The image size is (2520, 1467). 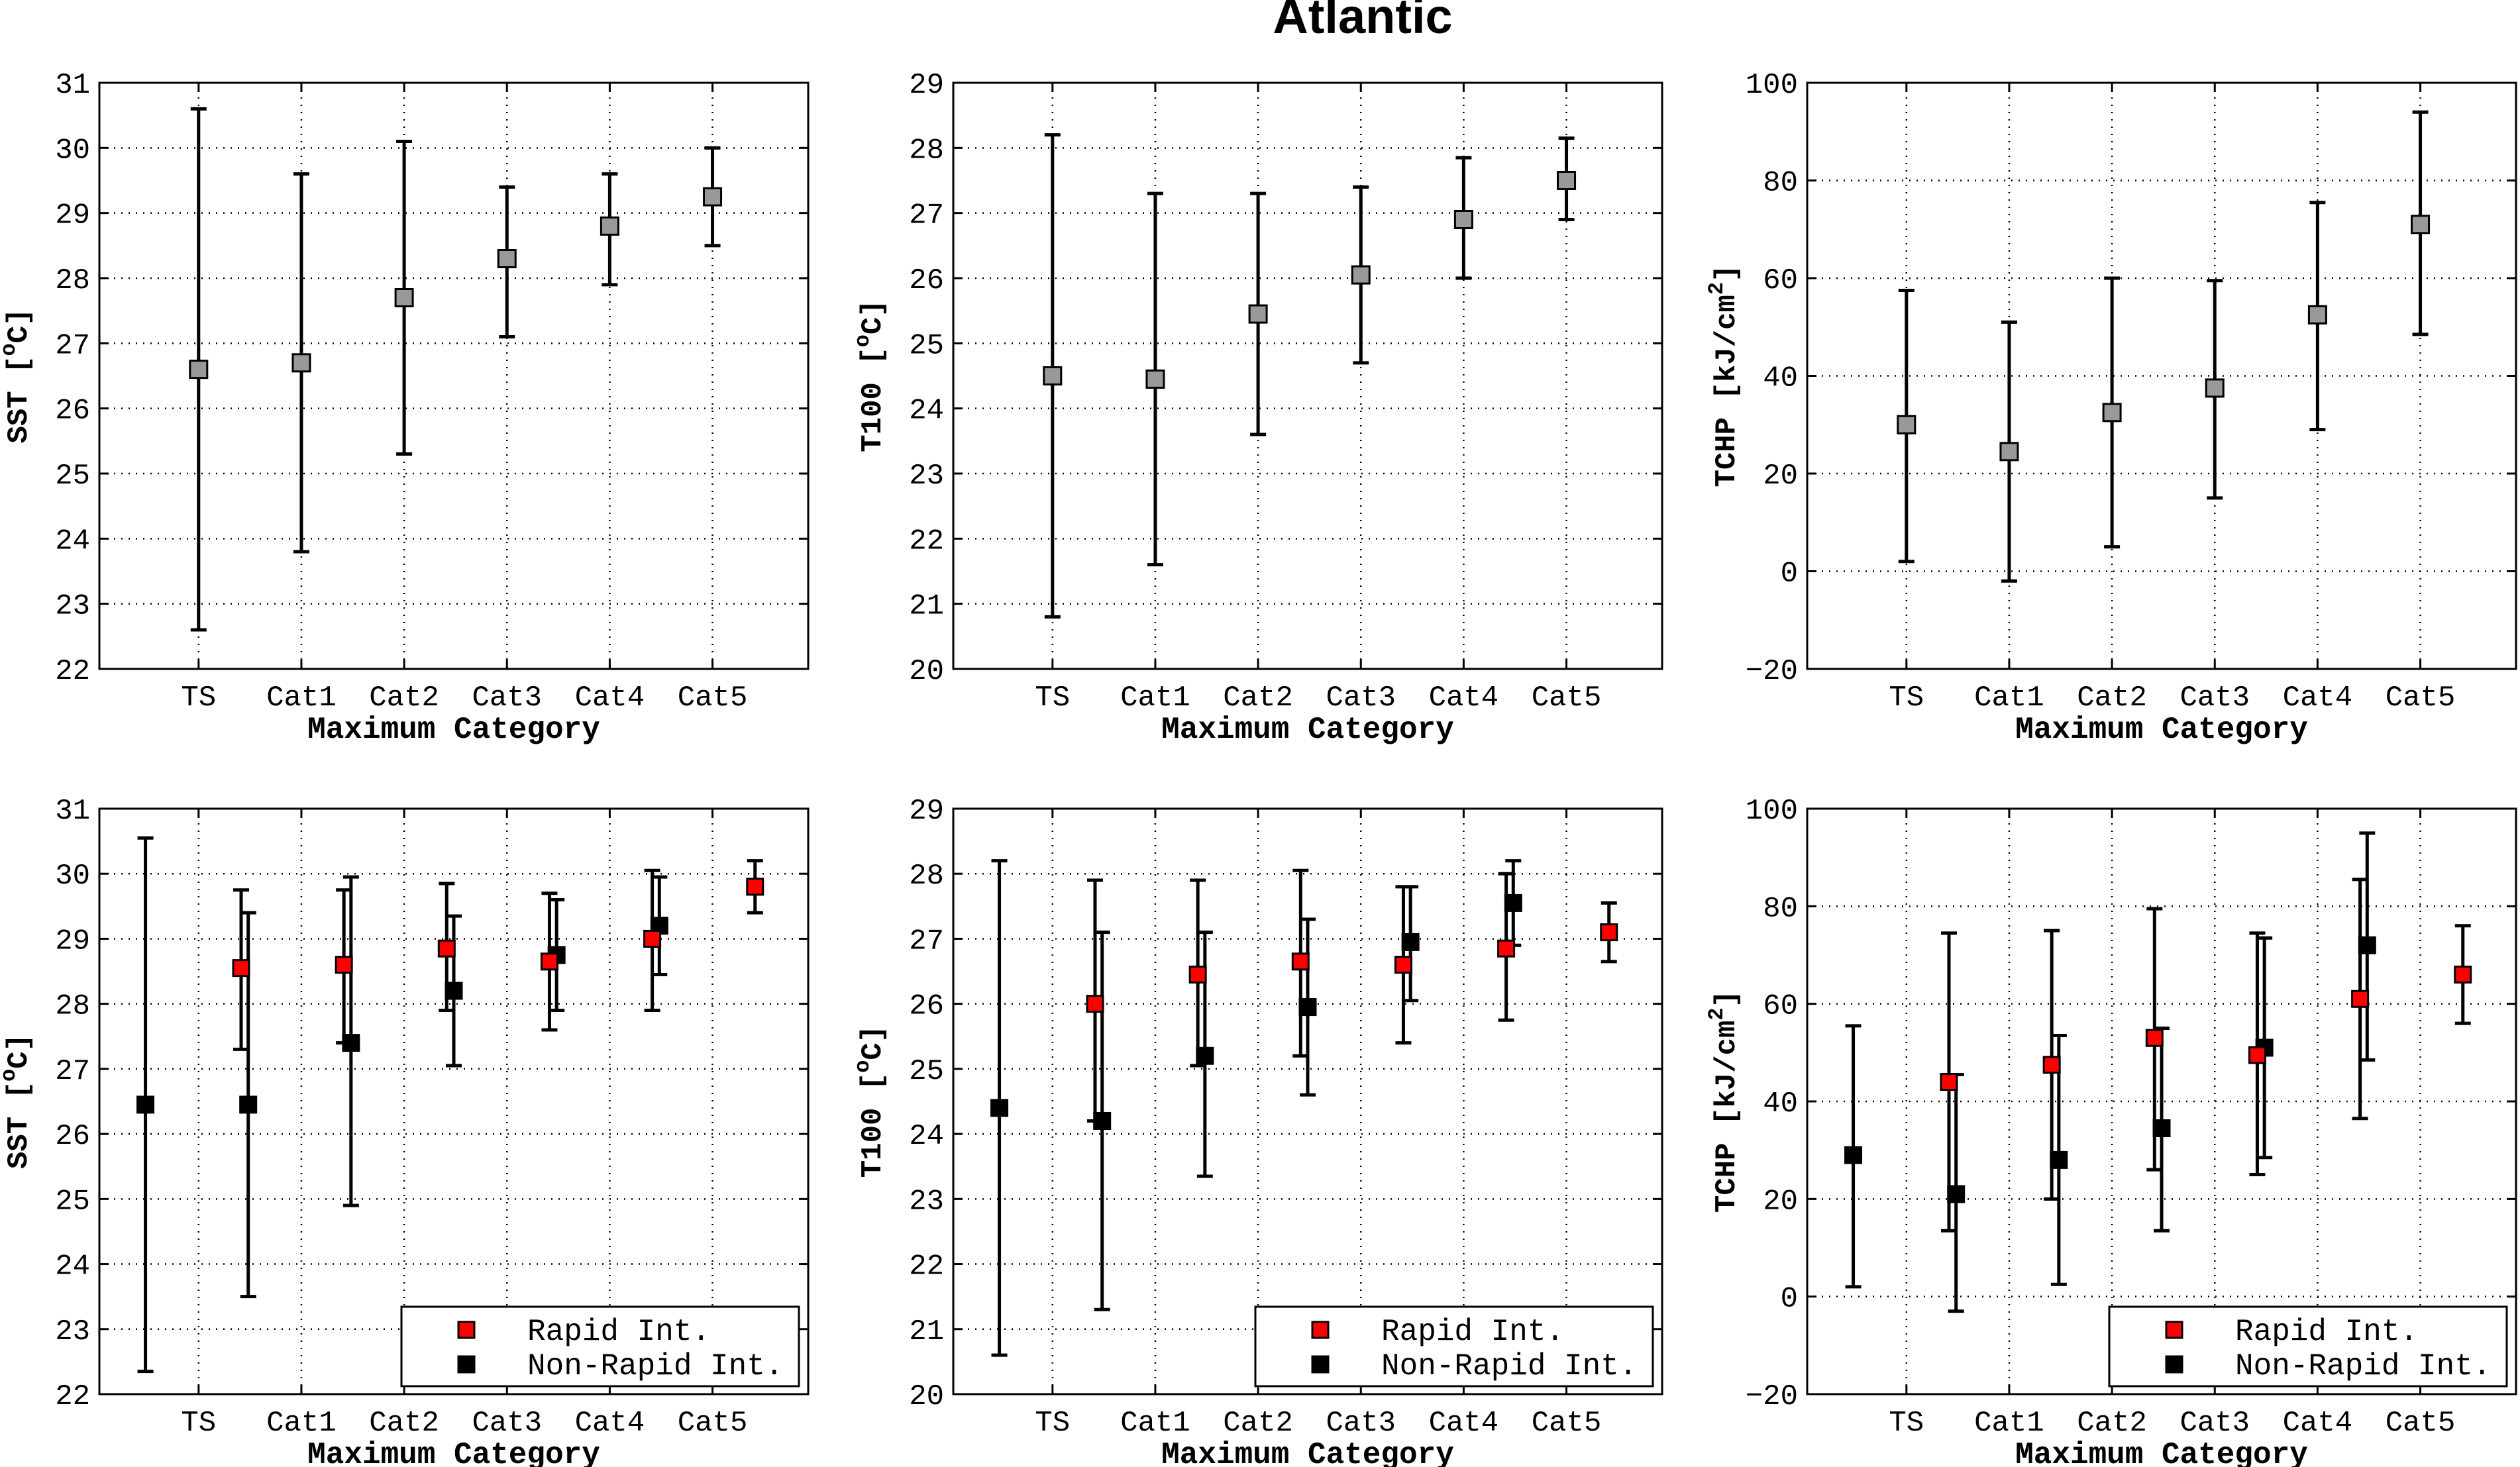 I want to click on y-tick-label: 80, so click(x=1780, y=908).